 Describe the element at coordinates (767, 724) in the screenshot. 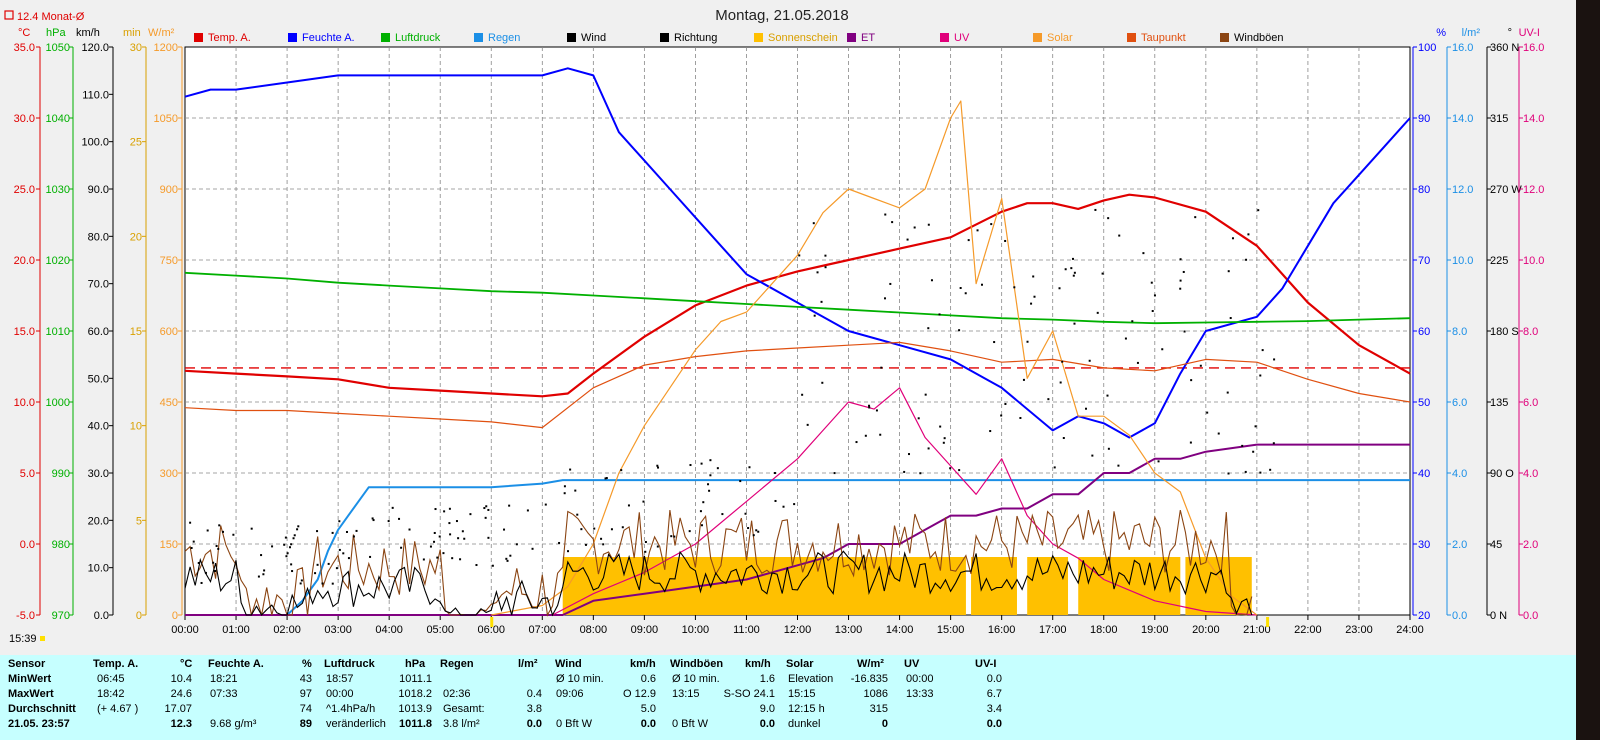

I see `gust-value: 0.0` at that location.